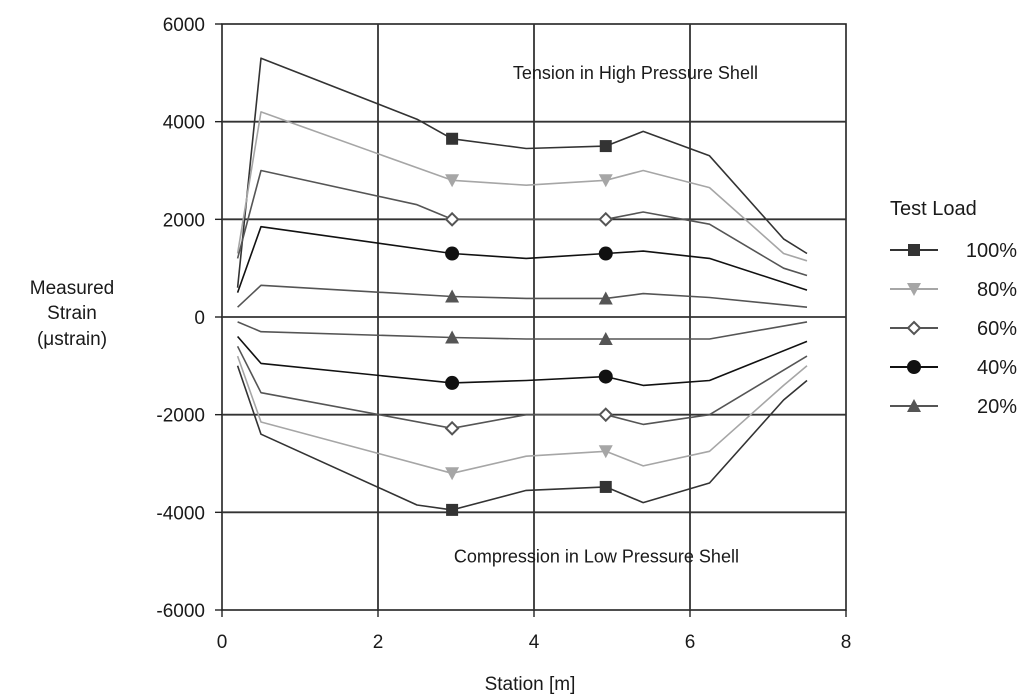 This screenshot has width=1021, height=700. Describe the element at coordinates (522, 387) in the screenshot. I see `series-line-compression-60pct` at that location.